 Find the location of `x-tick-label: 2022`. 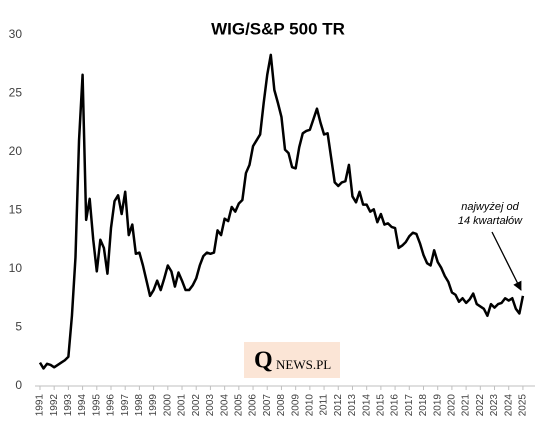

x-tick-label: 2022 is located at coordinates (480, 405).